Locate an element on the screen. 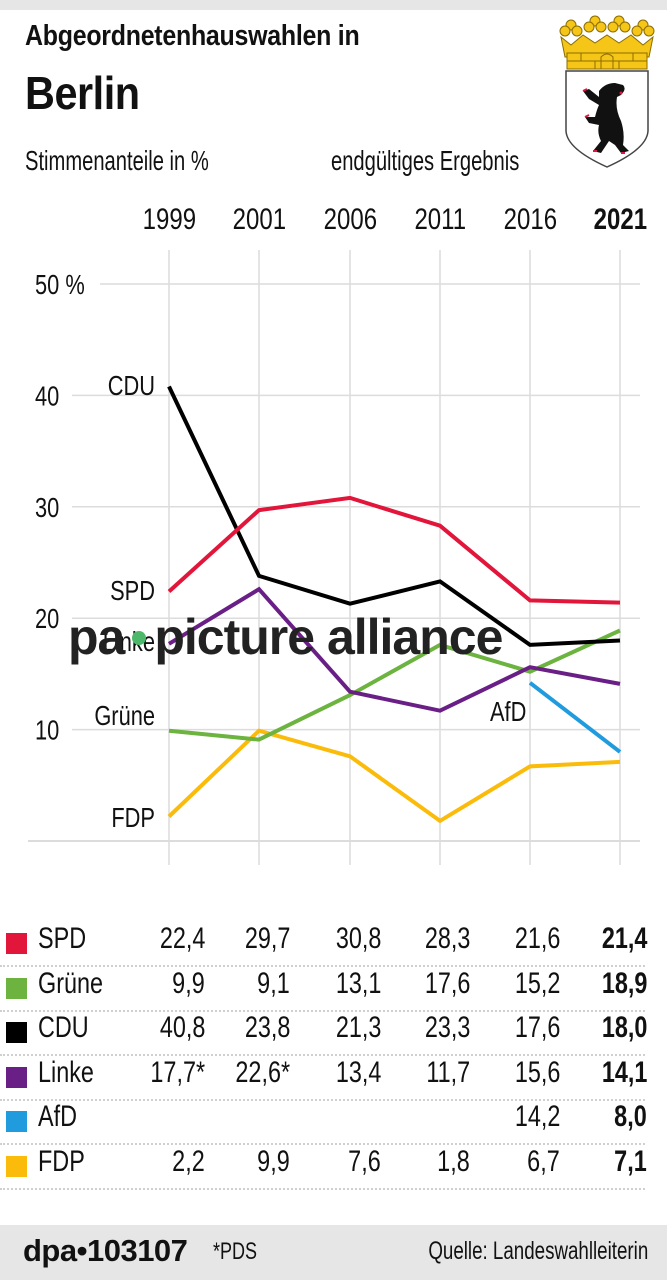  series-line-linke is located at coordinates (394, 649).